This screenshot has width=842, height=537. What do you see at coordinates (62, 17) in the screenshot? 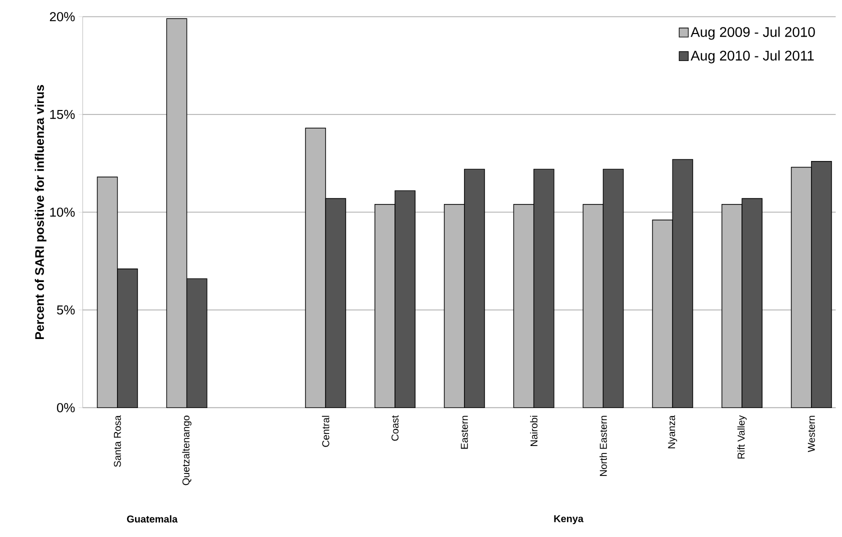
I see `y-tick-label: 20%` at bounding box center [62, 17].